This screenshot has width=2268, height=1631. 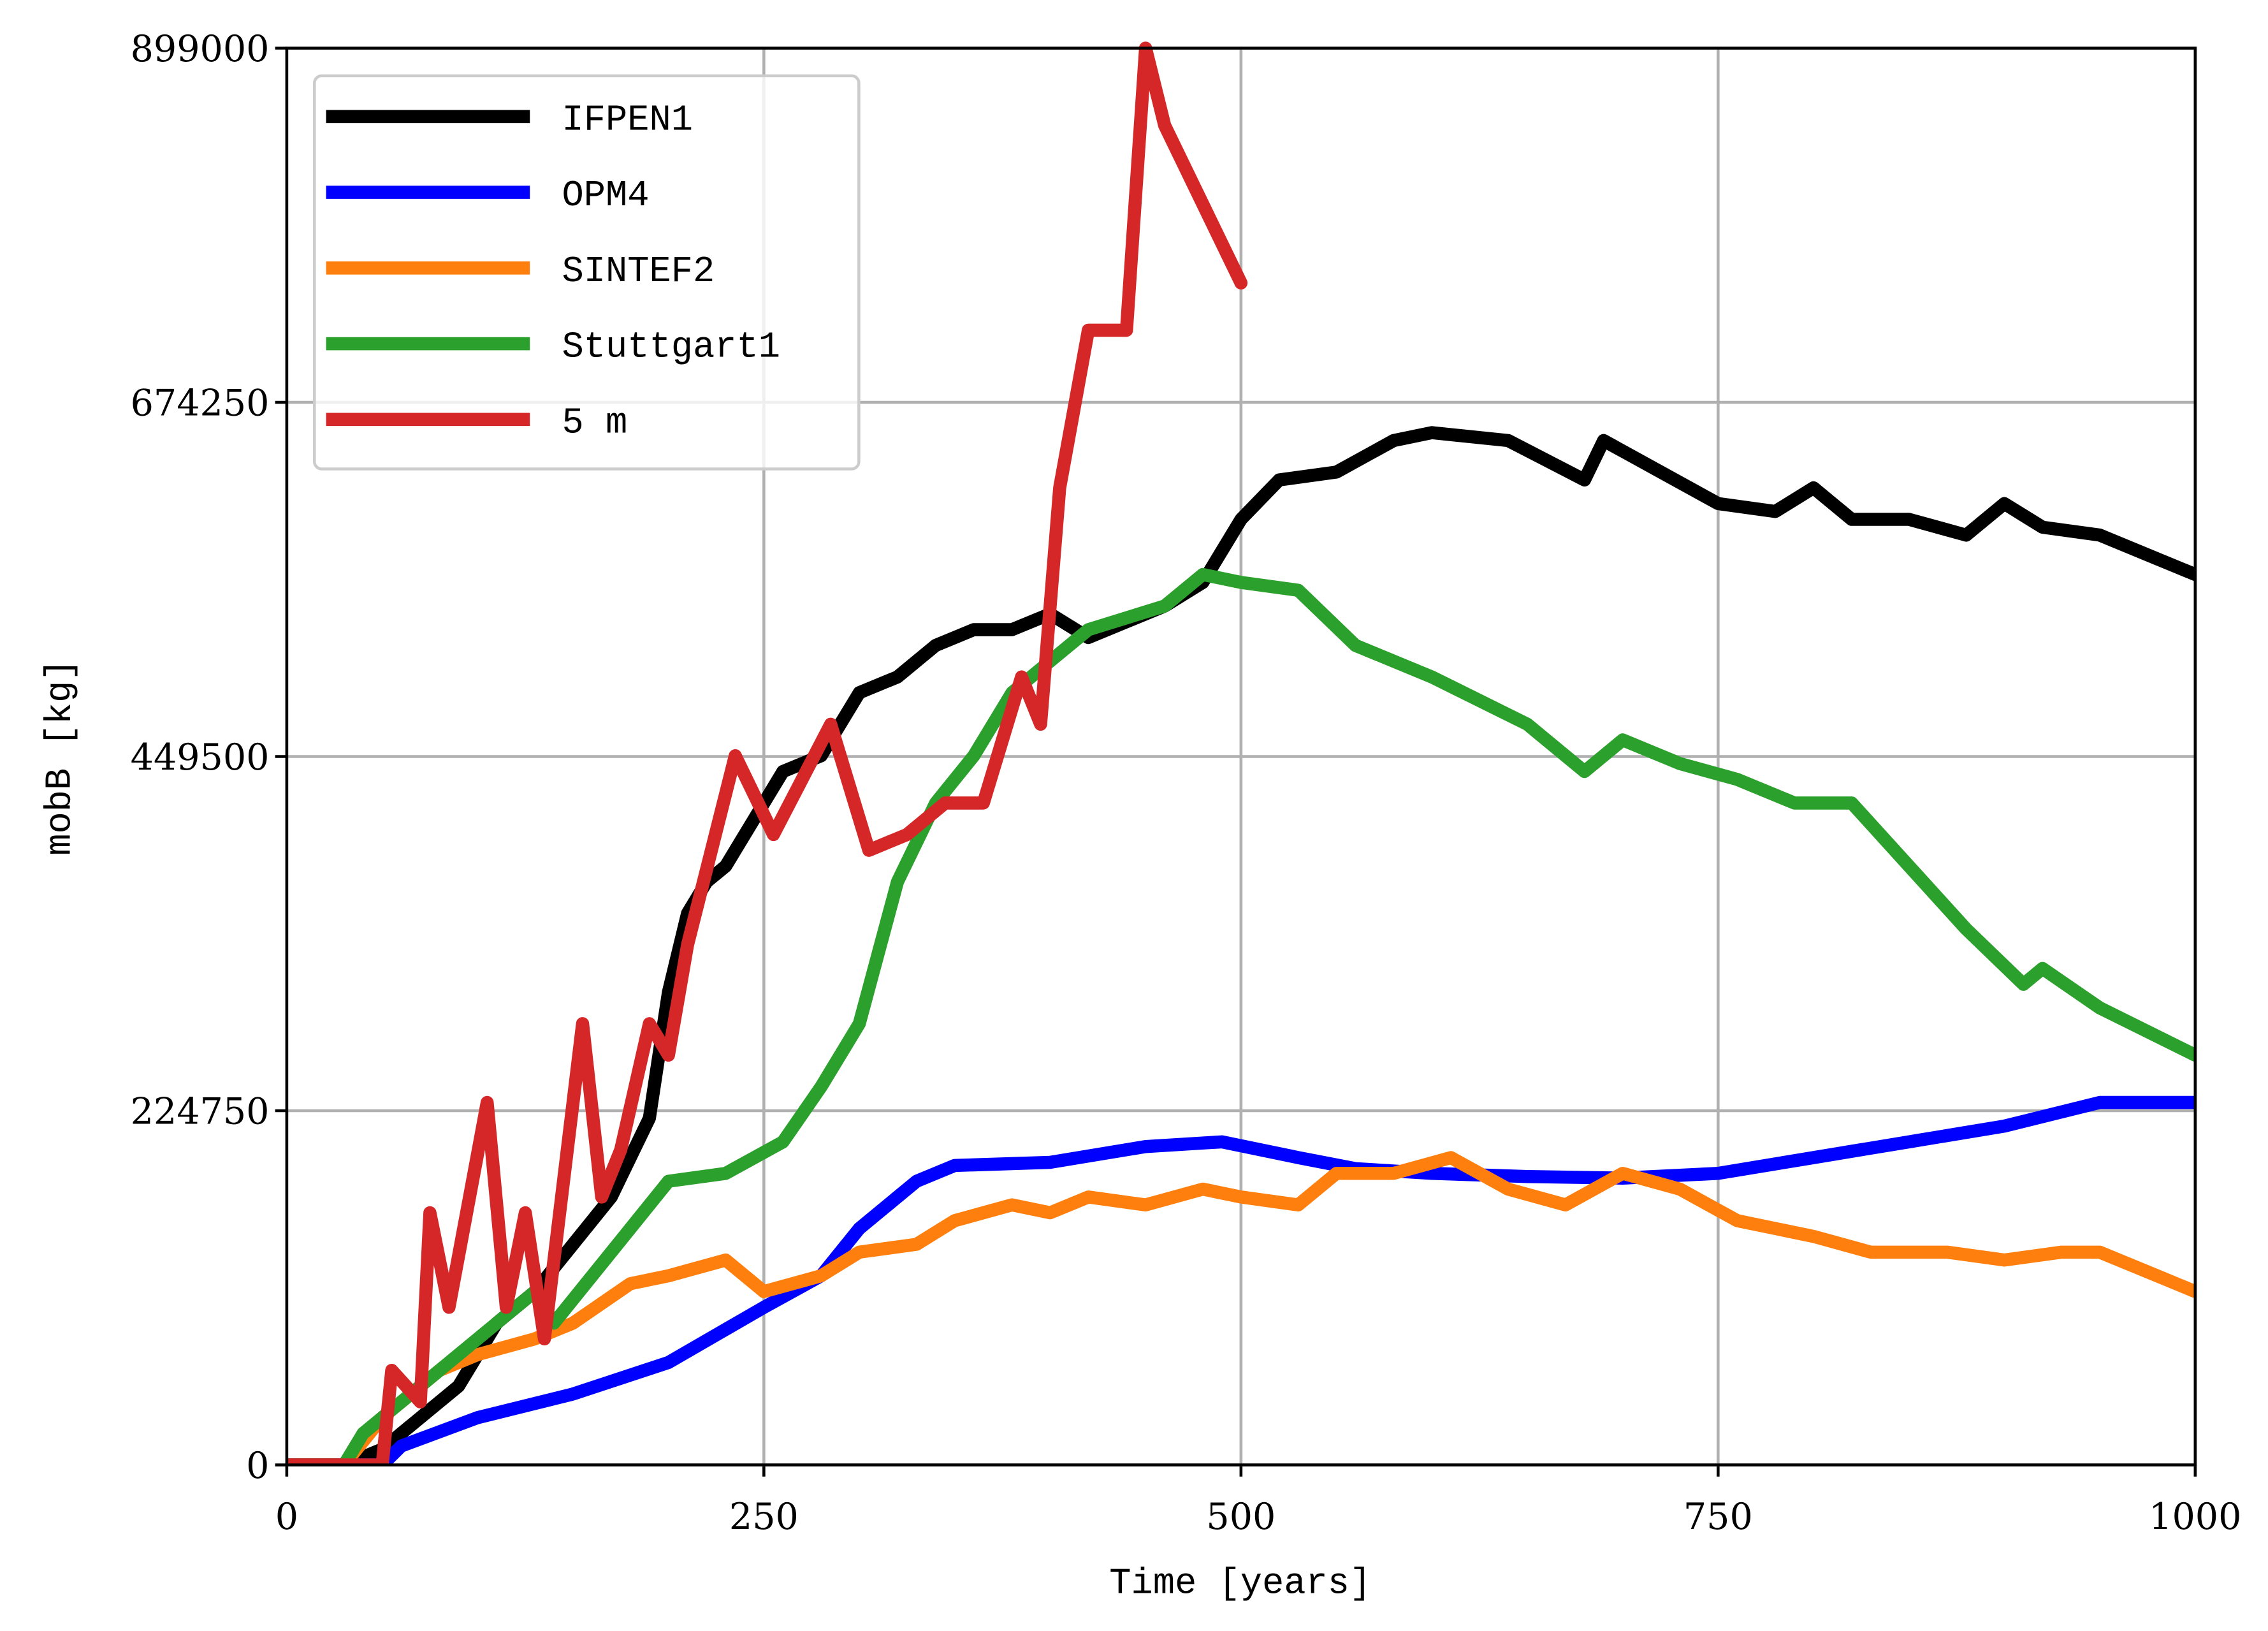 I want to click on legend-box, so click(x=586, y=272).